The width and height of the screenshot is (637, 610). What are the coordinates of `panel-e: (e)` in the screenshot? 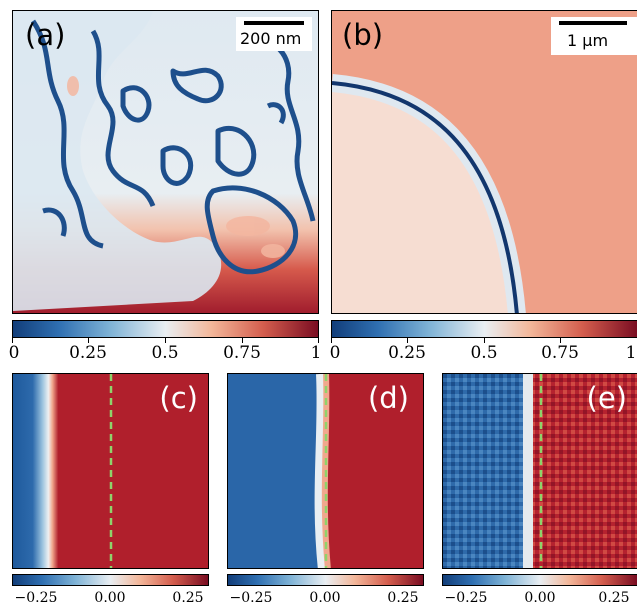 It's located at (539, 471).